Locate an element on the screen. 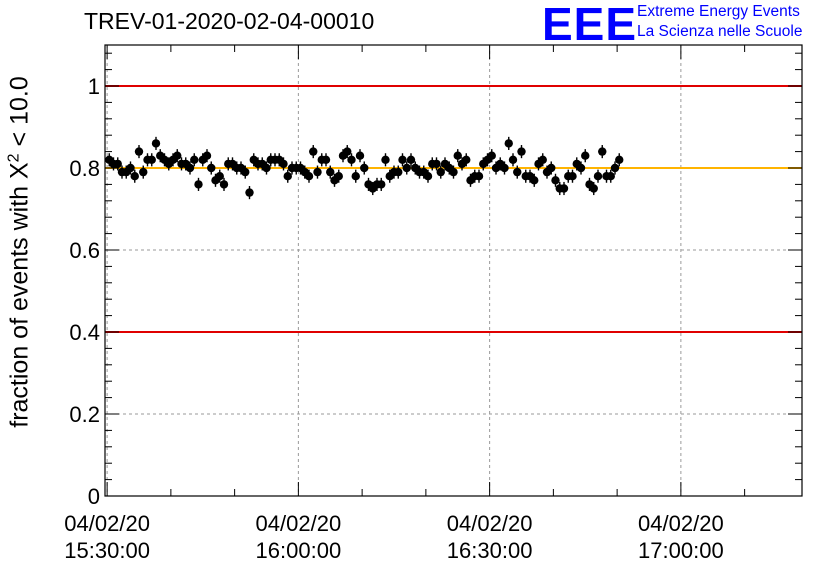 This screenshot has height=572, width=836. y-tick-label: 0.4 is located at coordinates (84, 332).